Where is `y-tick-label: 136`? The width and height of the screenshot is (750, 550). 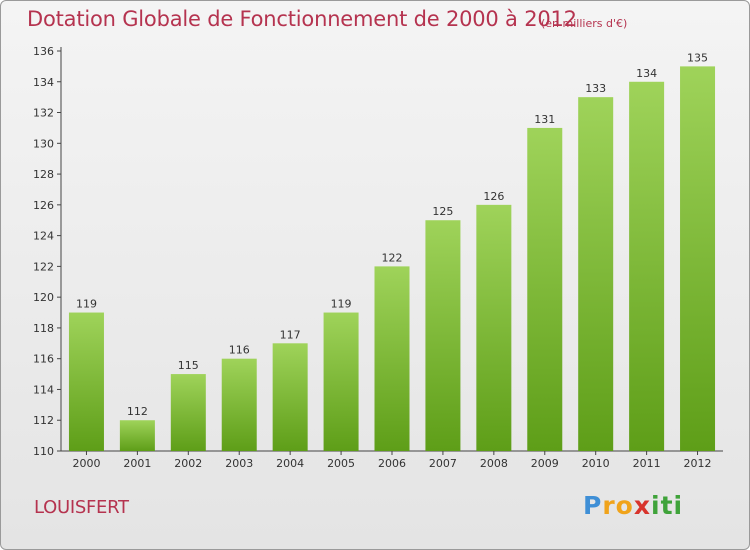 y-tick-label: 136 is located at coordinates (43, 51).